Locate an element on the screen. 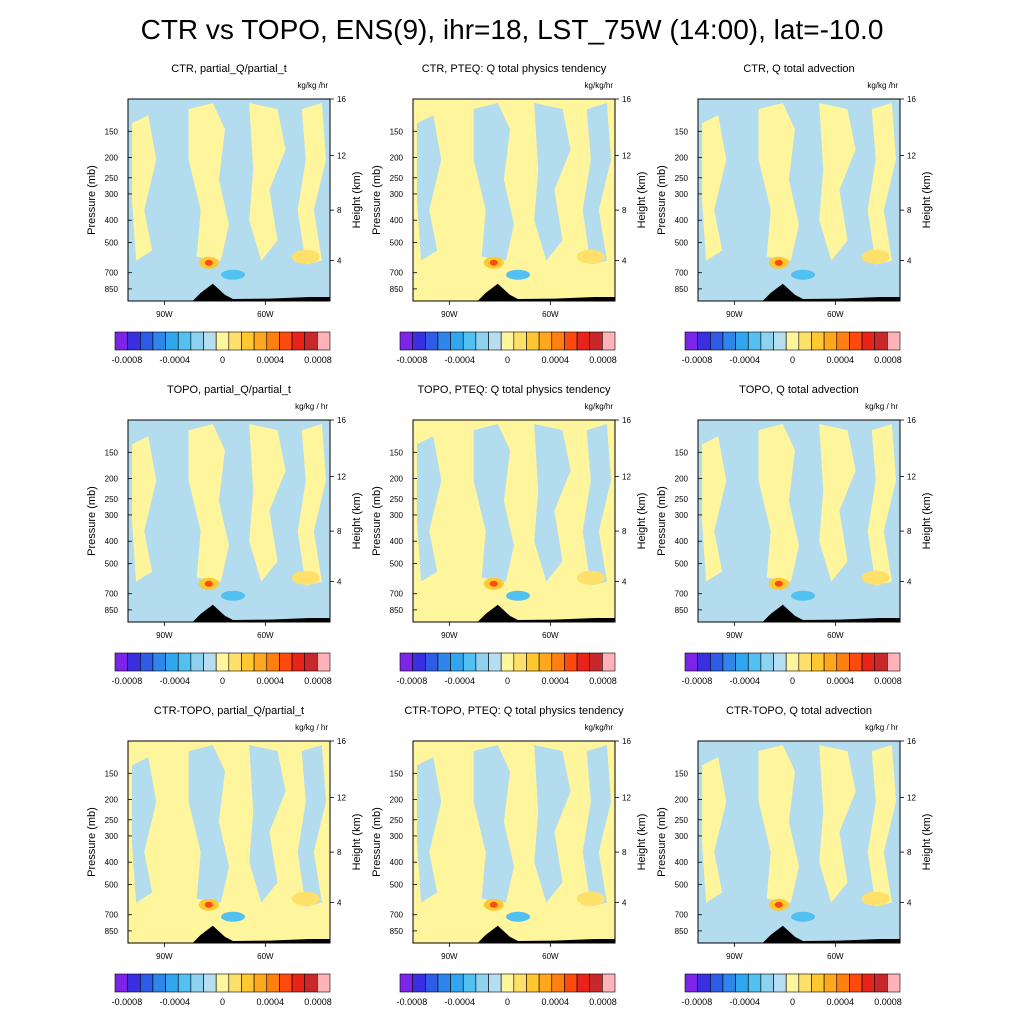 This screenshot has height=1024, width=1024. pressure-tick-label: 150 is located at coordinates (682, 773).